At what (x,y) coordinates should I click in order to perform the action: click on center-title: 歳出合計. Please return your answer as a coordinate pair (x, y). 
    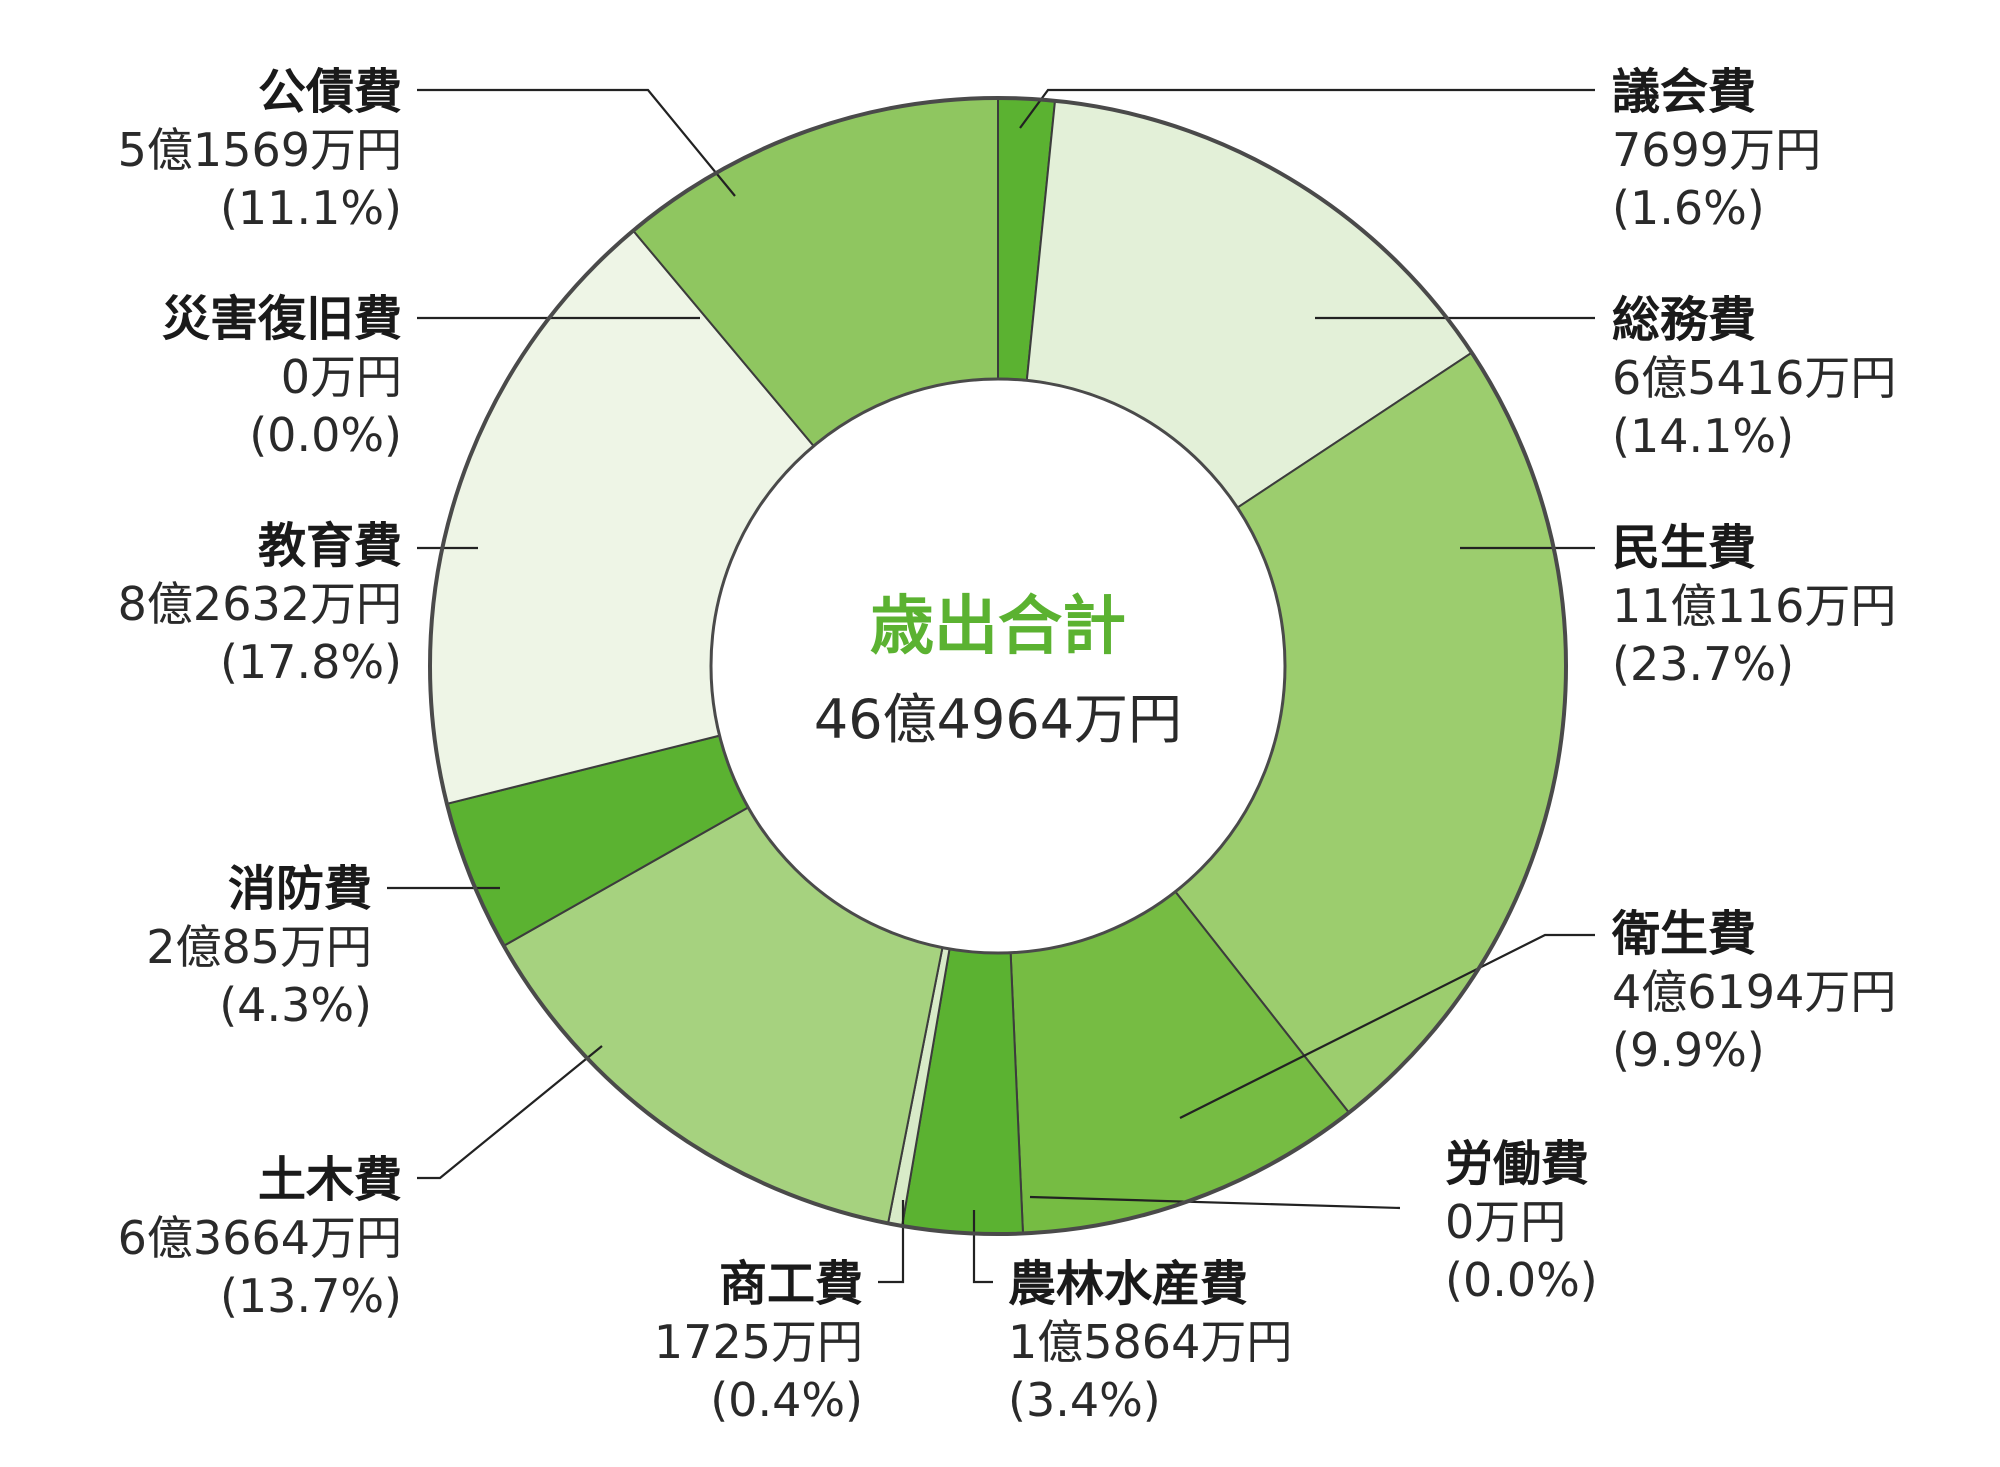
    Looking at the image, I should click on (998, 627).